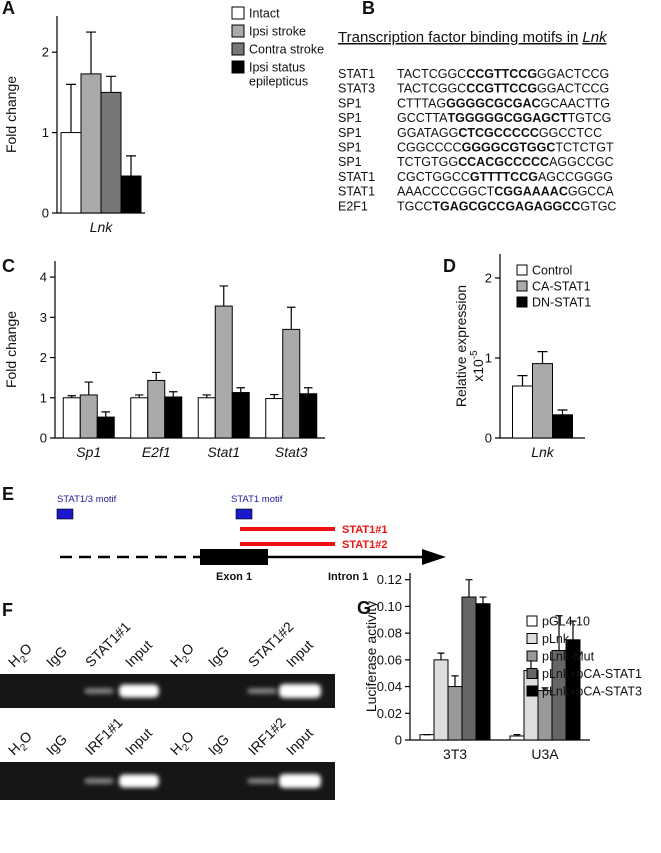  Describe the element at coordinates (431, 74) in the screenshot. I see `sequence-part: TACTCGGC` at that location.